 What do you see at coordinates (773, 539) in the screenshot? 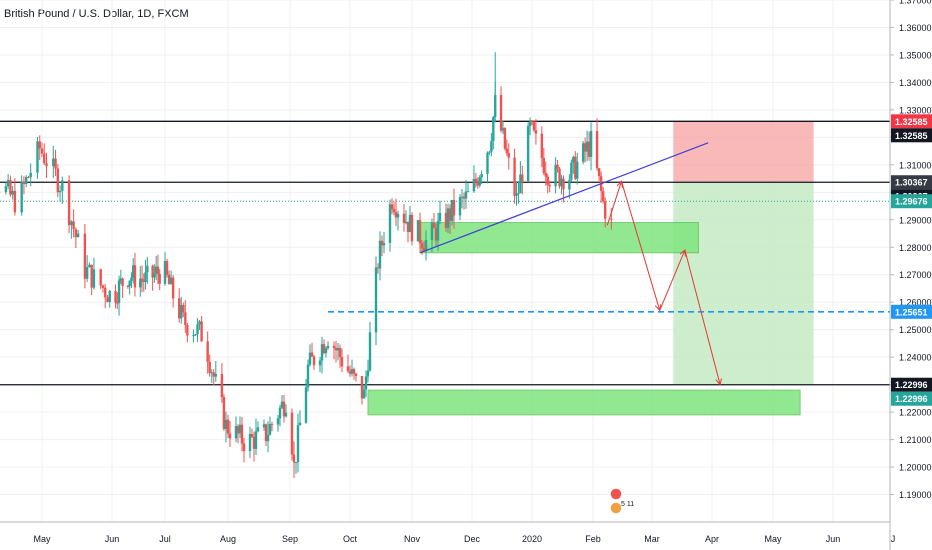
I see `time-tick-label: May` at bounding box center [773, 539].